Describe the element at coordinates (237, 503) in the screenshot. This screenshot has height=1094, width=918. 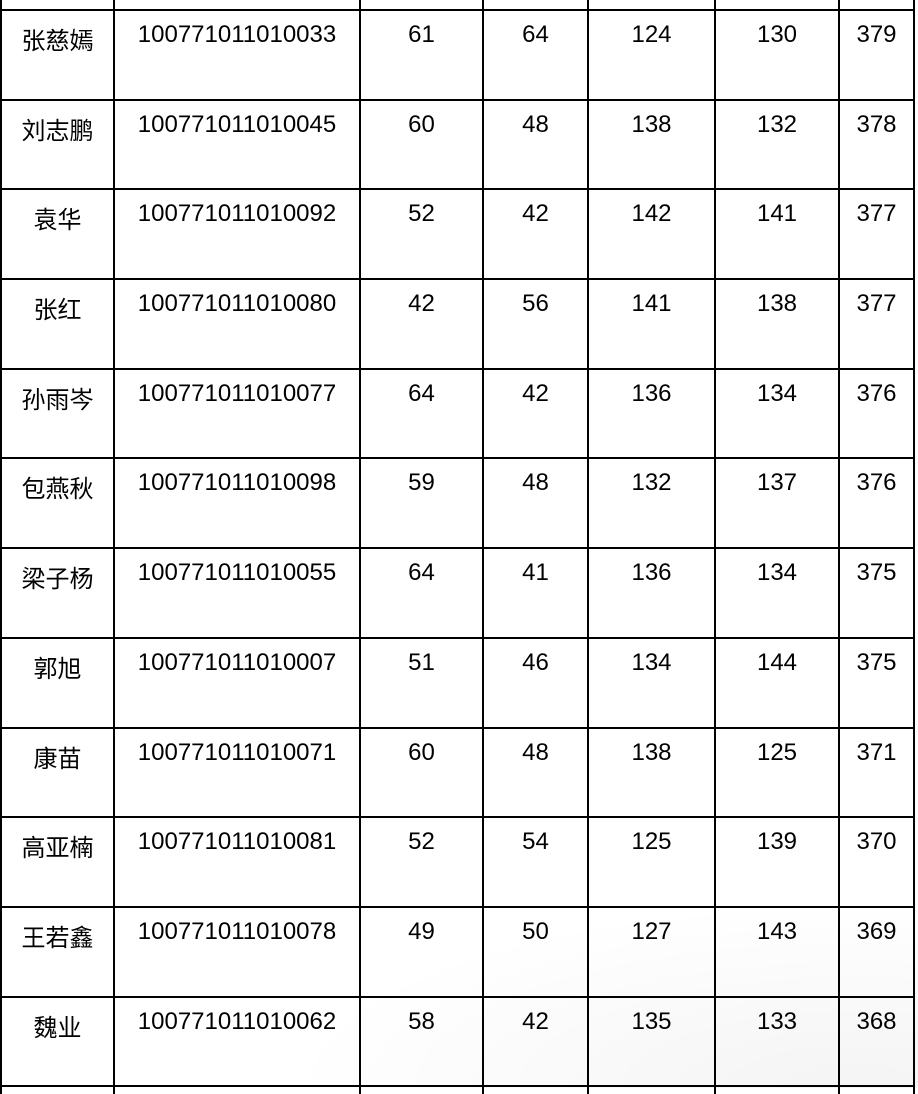
I see `student-id-cell: 100771011010098` at that location.